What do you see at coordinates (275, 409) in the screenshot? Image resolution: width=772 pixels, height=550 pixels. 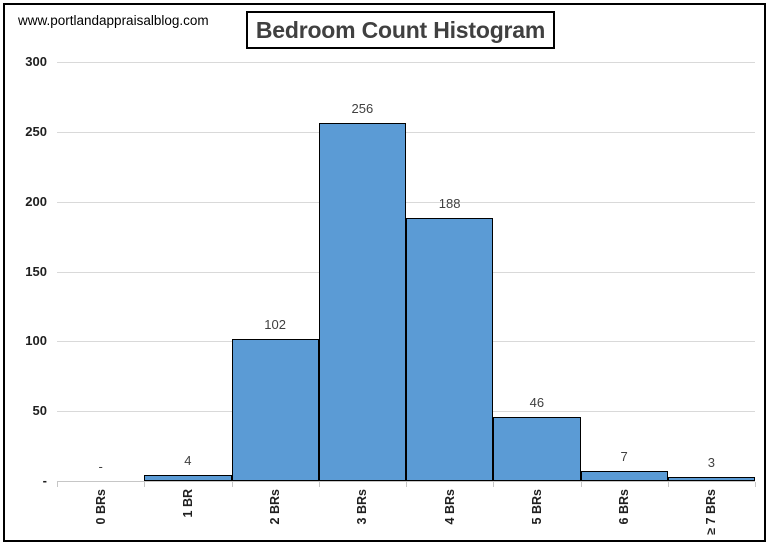 I see `histogram-bar-2-brs` at bounding box center [275, 409].